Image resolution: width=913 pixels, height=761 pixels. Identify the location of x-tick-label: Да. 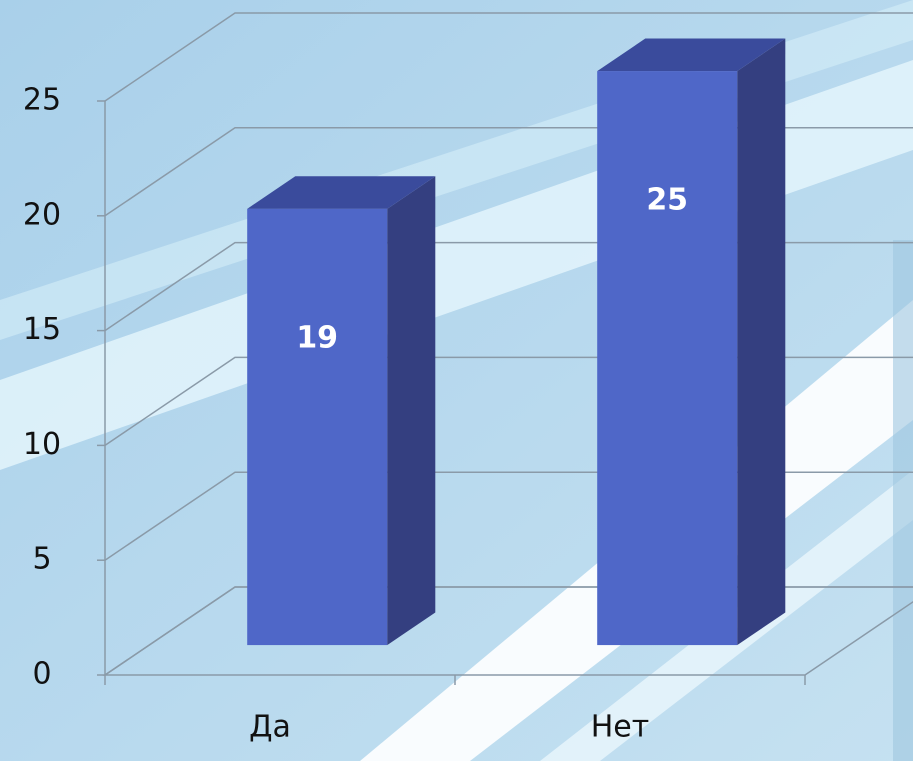
(270, 727).